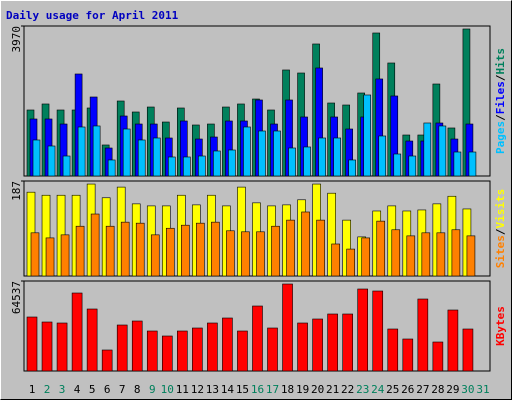  Describe the element at coordinates (212, 389) in the screenshot. I see `x-tick-label: 13` at that location.